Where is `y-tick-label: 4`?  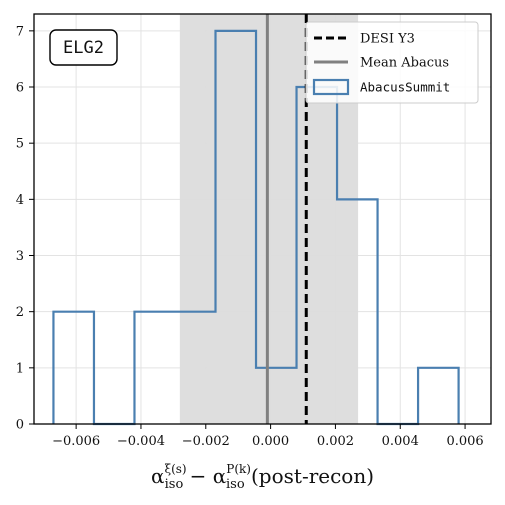 y-tick-label: 4 is located at coordinates (20, 200).